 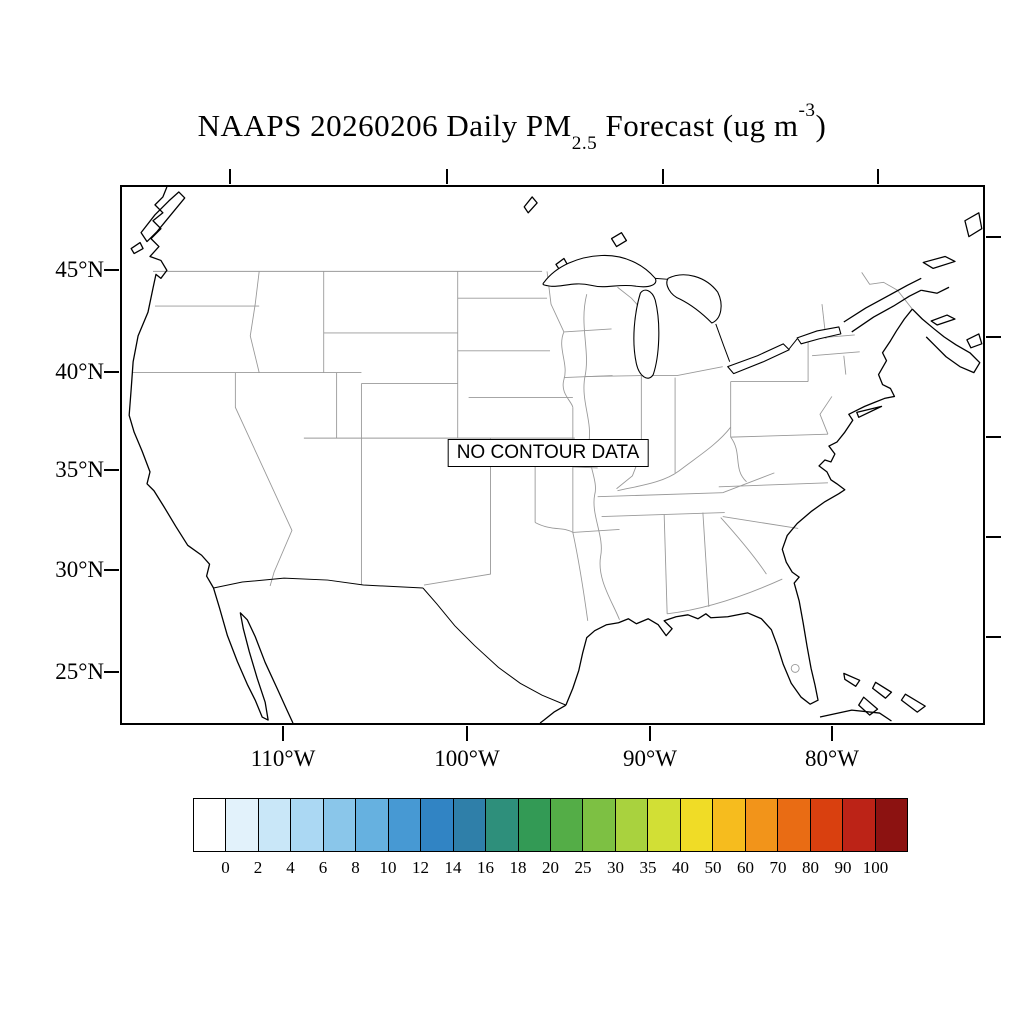 What do you see at coordinates (680, 867) in the screenshot?
I see `colorbar-tick-label: 40` at bounding box center [680, 867].